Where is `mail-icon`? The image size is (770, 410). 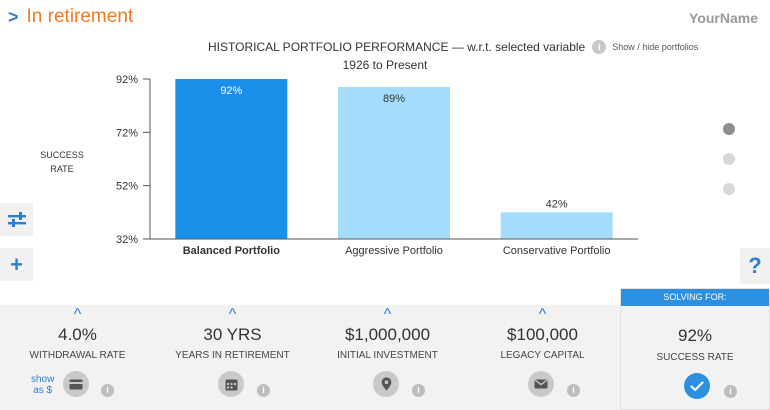 mail-icon is located at coordinates (541, 384).